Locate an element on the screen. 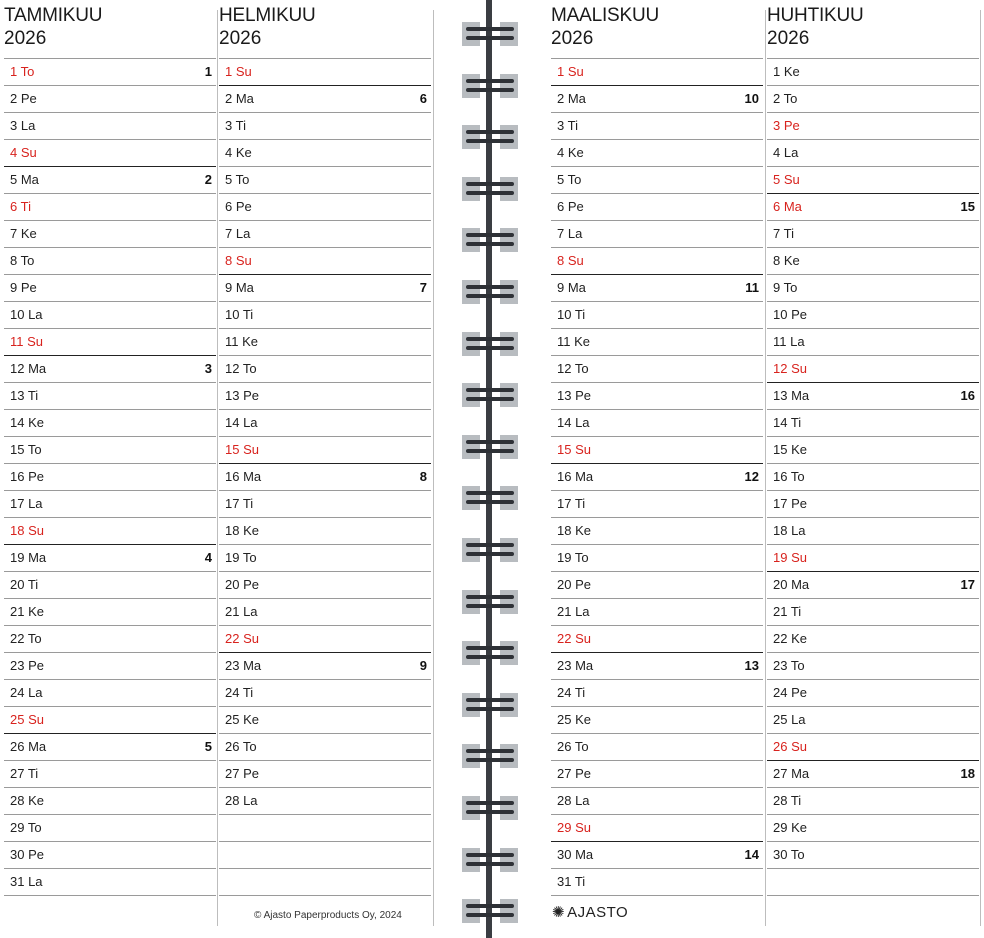  day-row: 23 Ma 9 is located at coordinates (325, 665).